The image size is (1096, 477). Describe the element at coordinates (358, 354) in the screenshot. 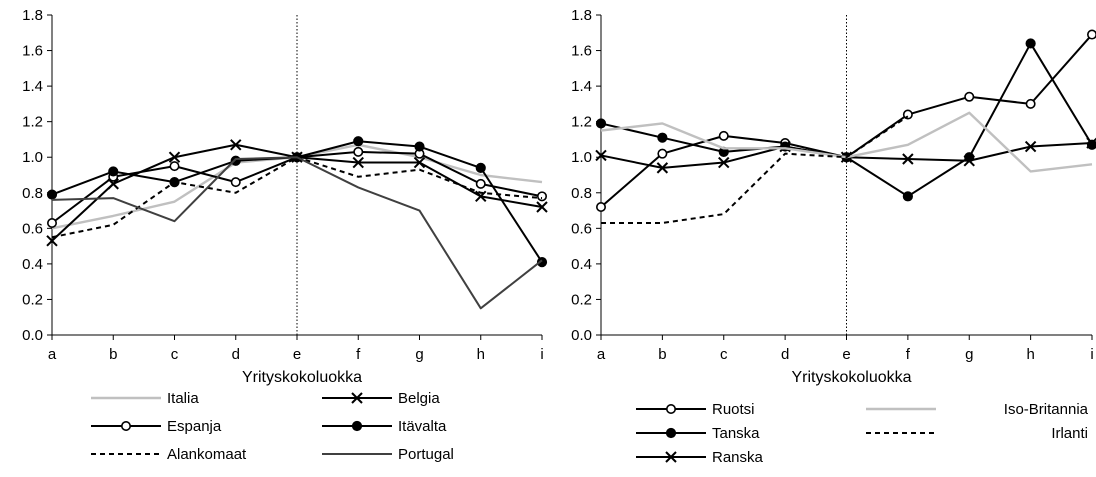

I see `x-tick-label: f` at that location.